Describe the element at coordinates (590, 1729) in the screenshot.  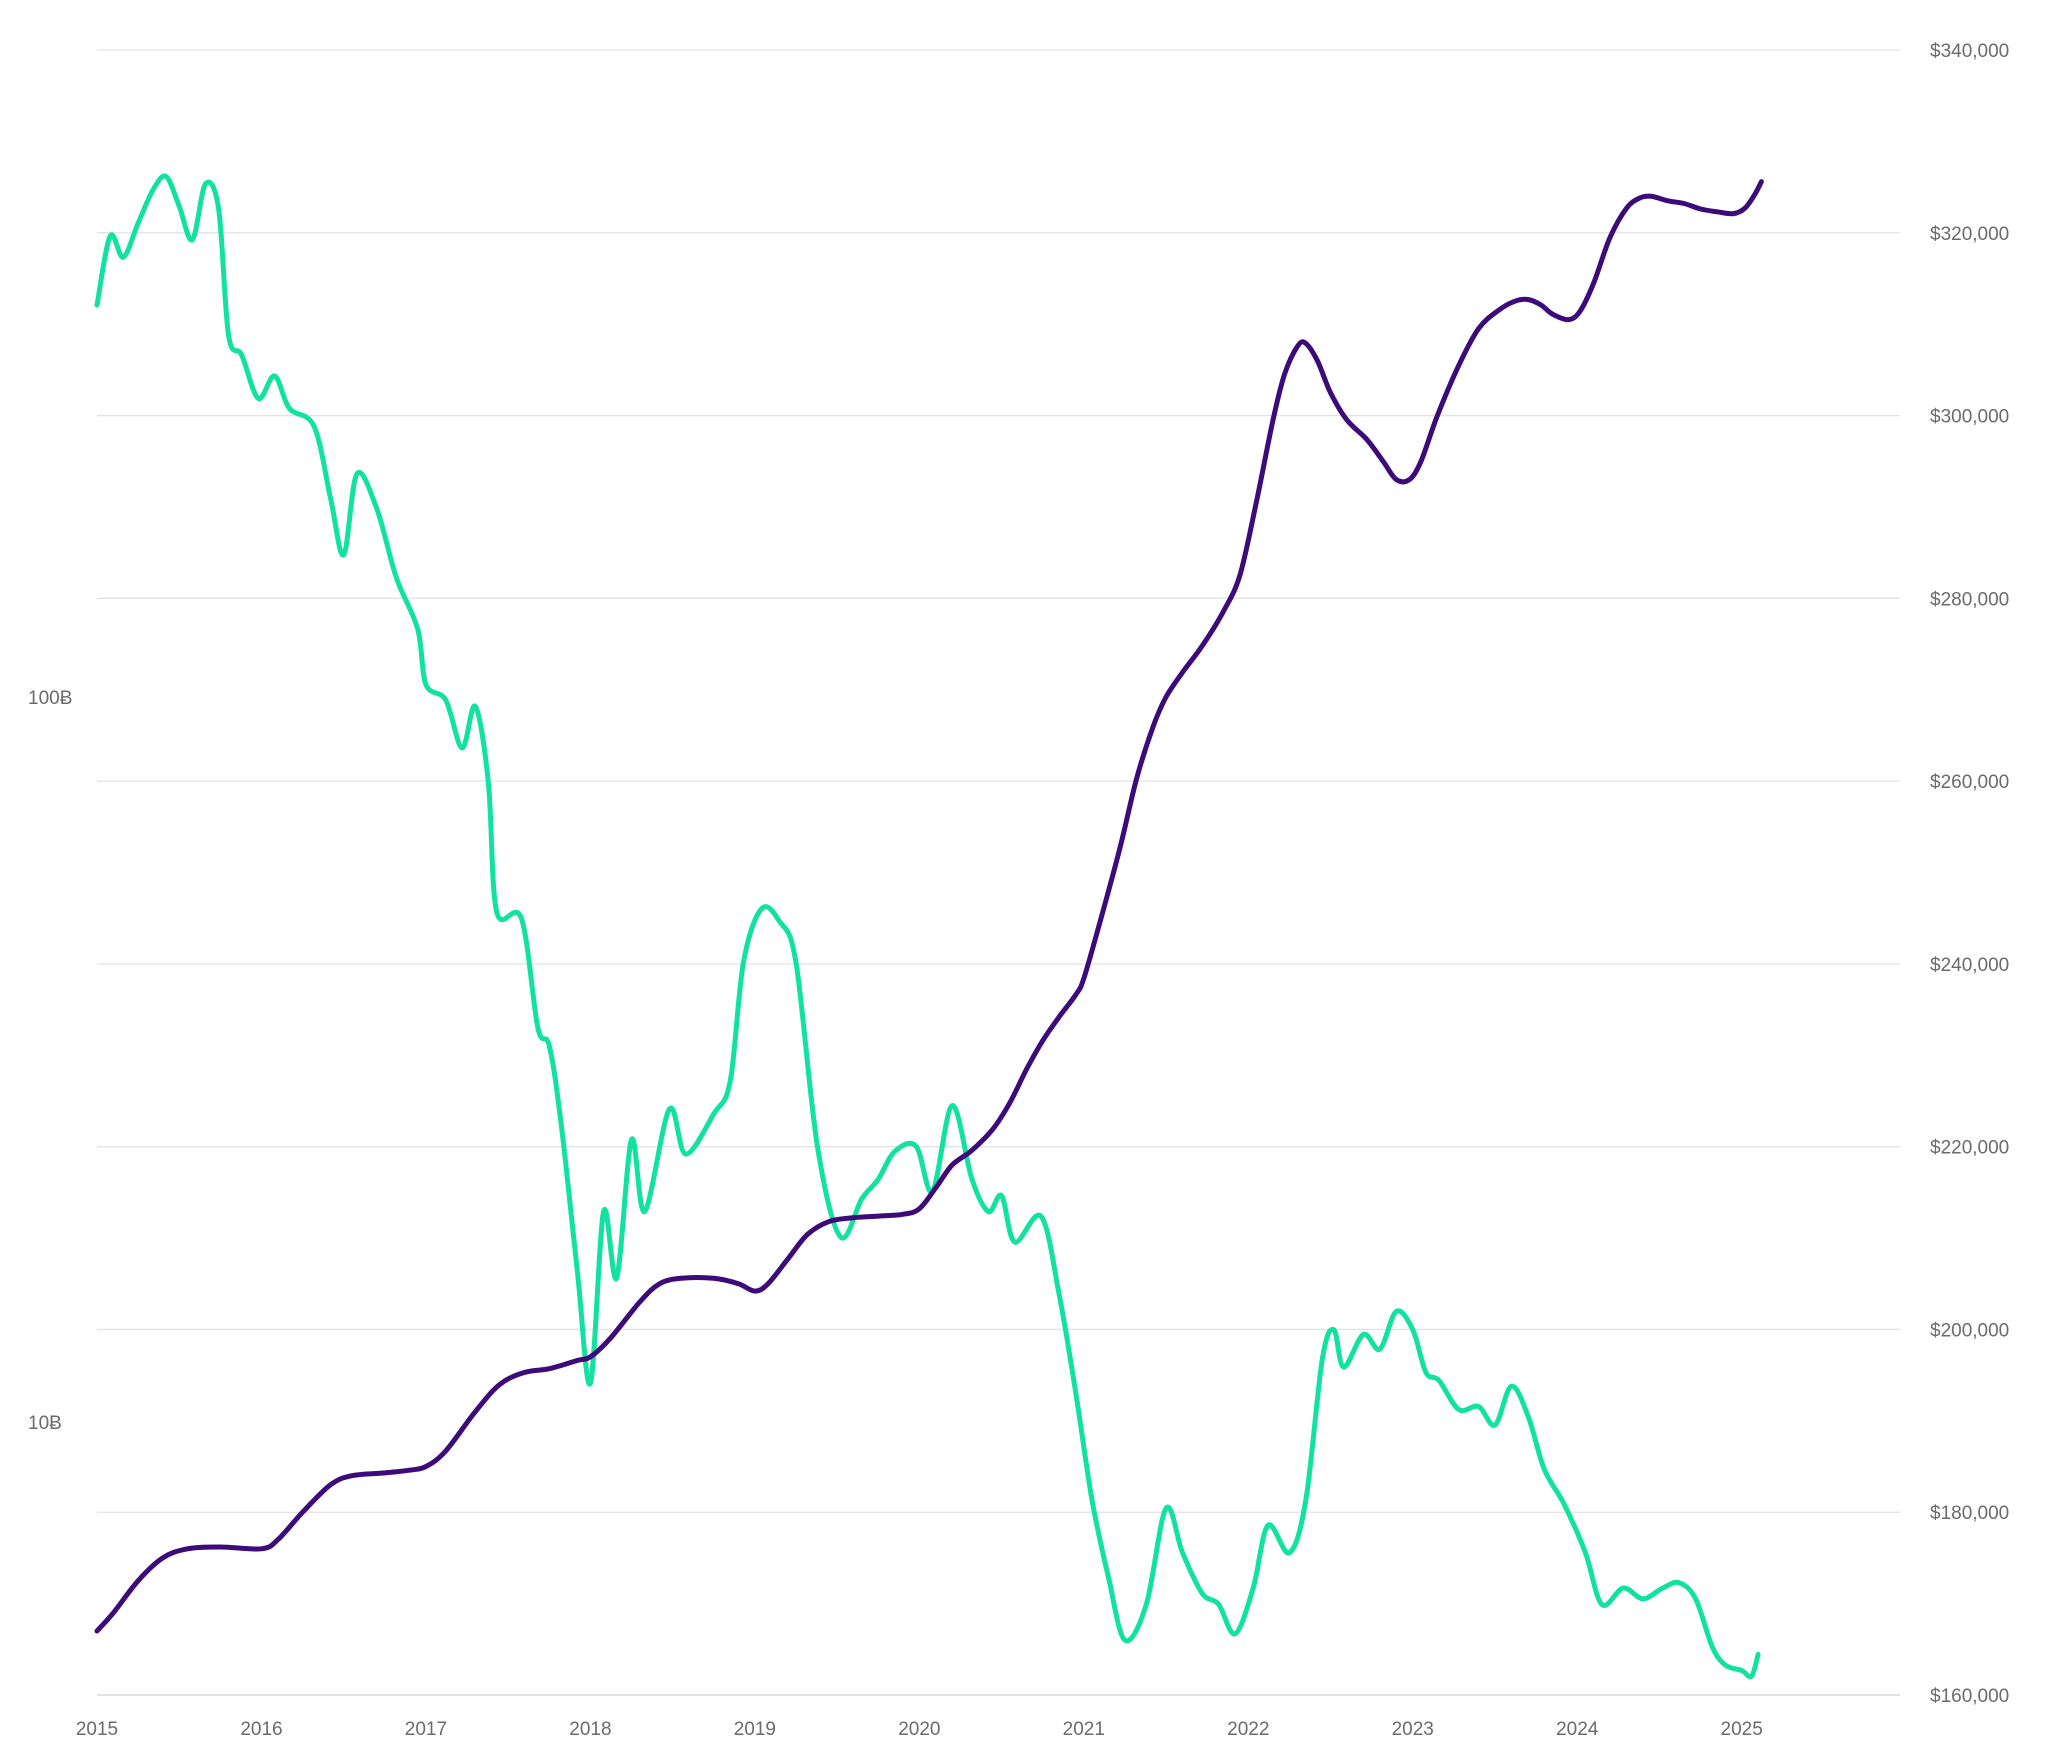
I see `x-axis-tick-label: 2018` at that location.